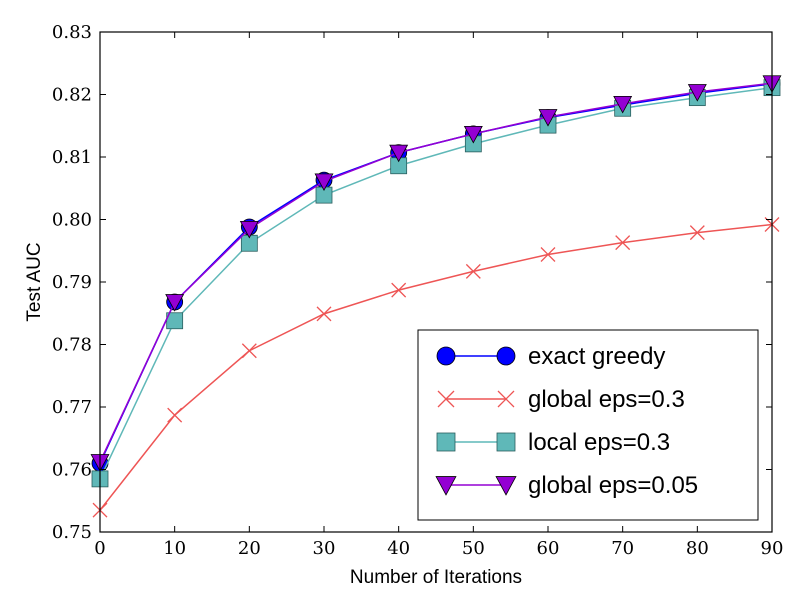 The width and height of the screenshot is (805, 594). What do you see at coordinates (72, 407) in the screenshot?
I see `y-tick-label: 0.77` at bounding box center [72, 407].